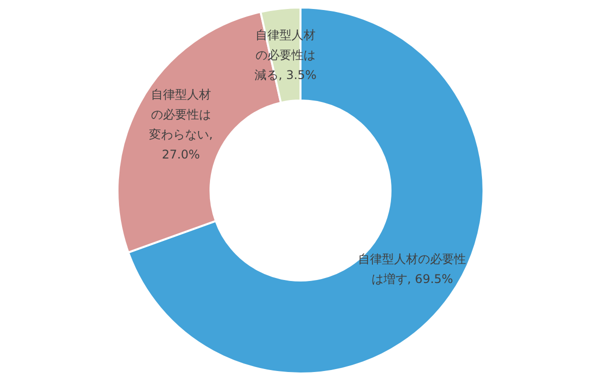 The image size is (601, 375). I want to click on slice-label: 自律型人材の必要性は増す, 69.5%, so click(412, 269).